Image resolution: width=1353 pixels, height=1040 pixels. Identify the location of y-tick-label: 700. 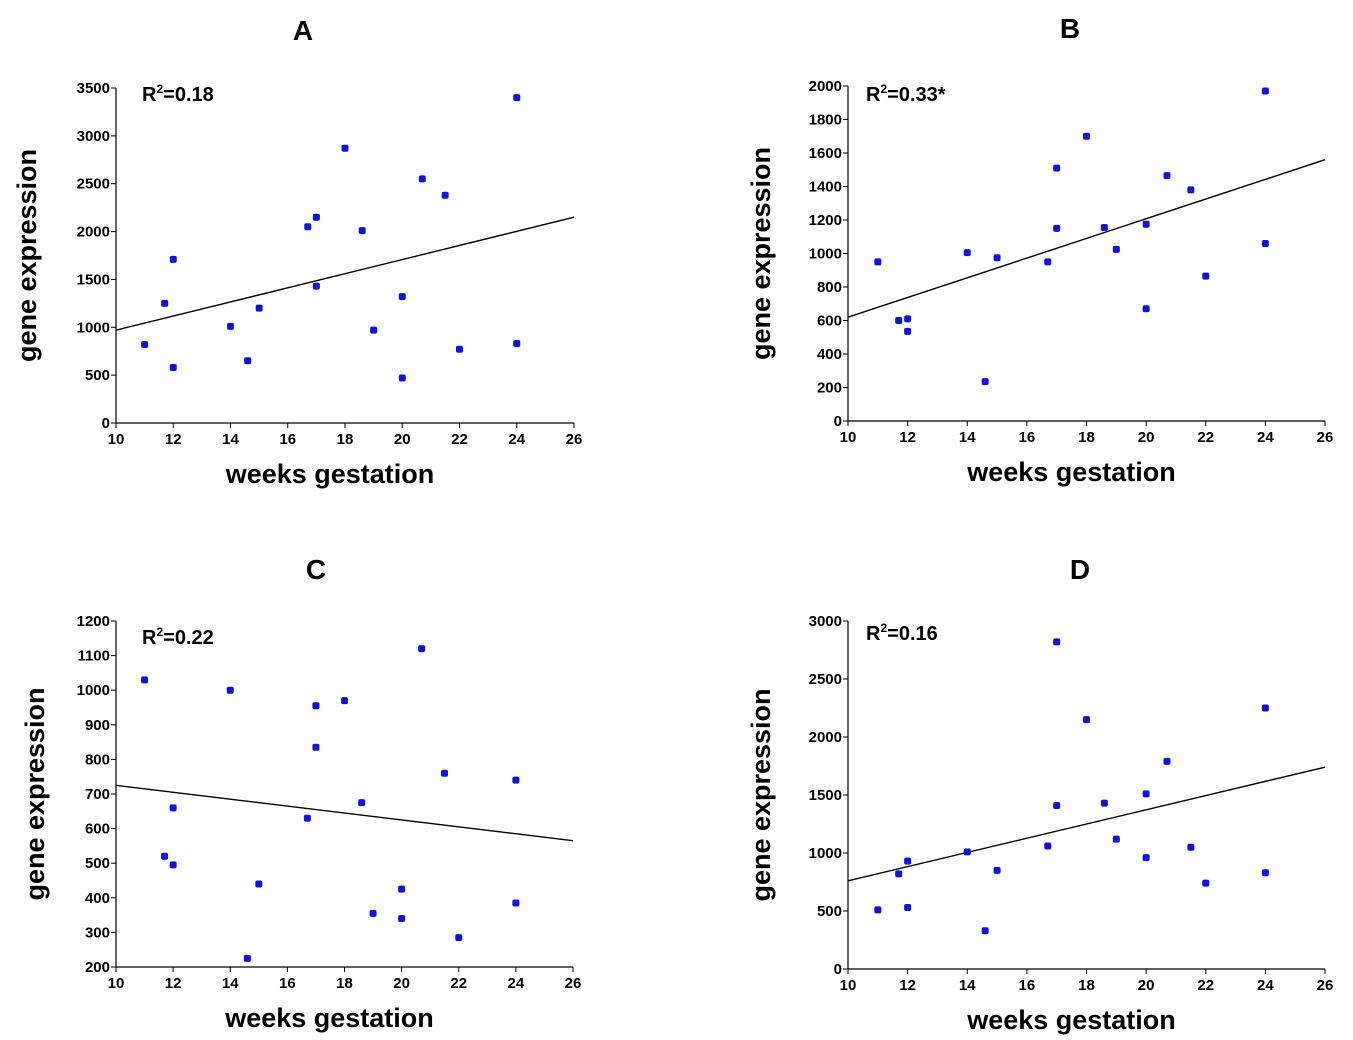
(97, 794).